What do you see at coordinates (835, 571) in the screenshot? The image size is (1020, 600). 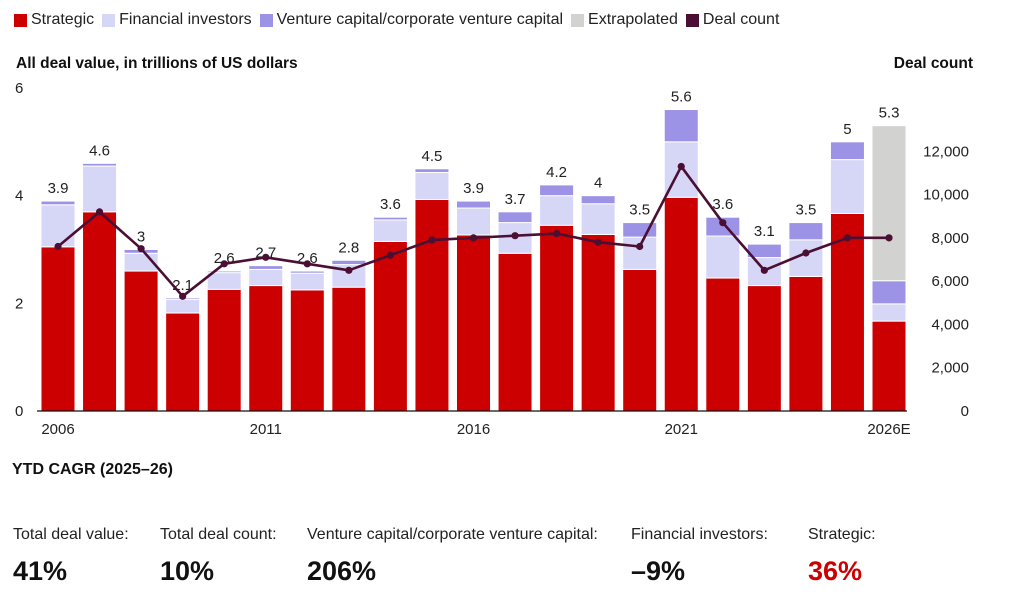 I see `stat-value: 36%` at bounding box center [835, 571].